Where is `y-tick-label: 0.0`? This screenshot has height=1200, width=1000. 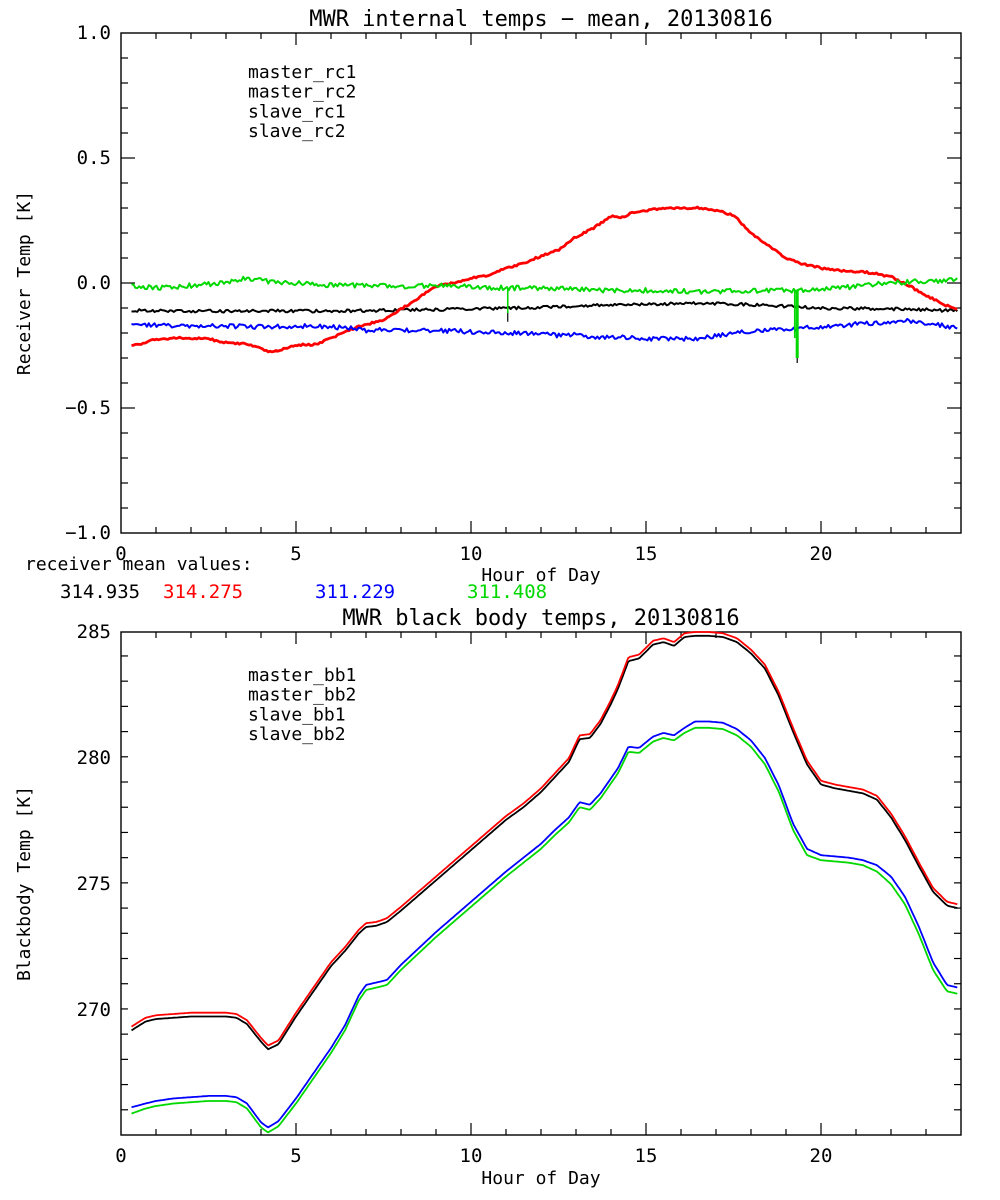
y-tick-label: 0.0 is located at coordinates (94, 283).